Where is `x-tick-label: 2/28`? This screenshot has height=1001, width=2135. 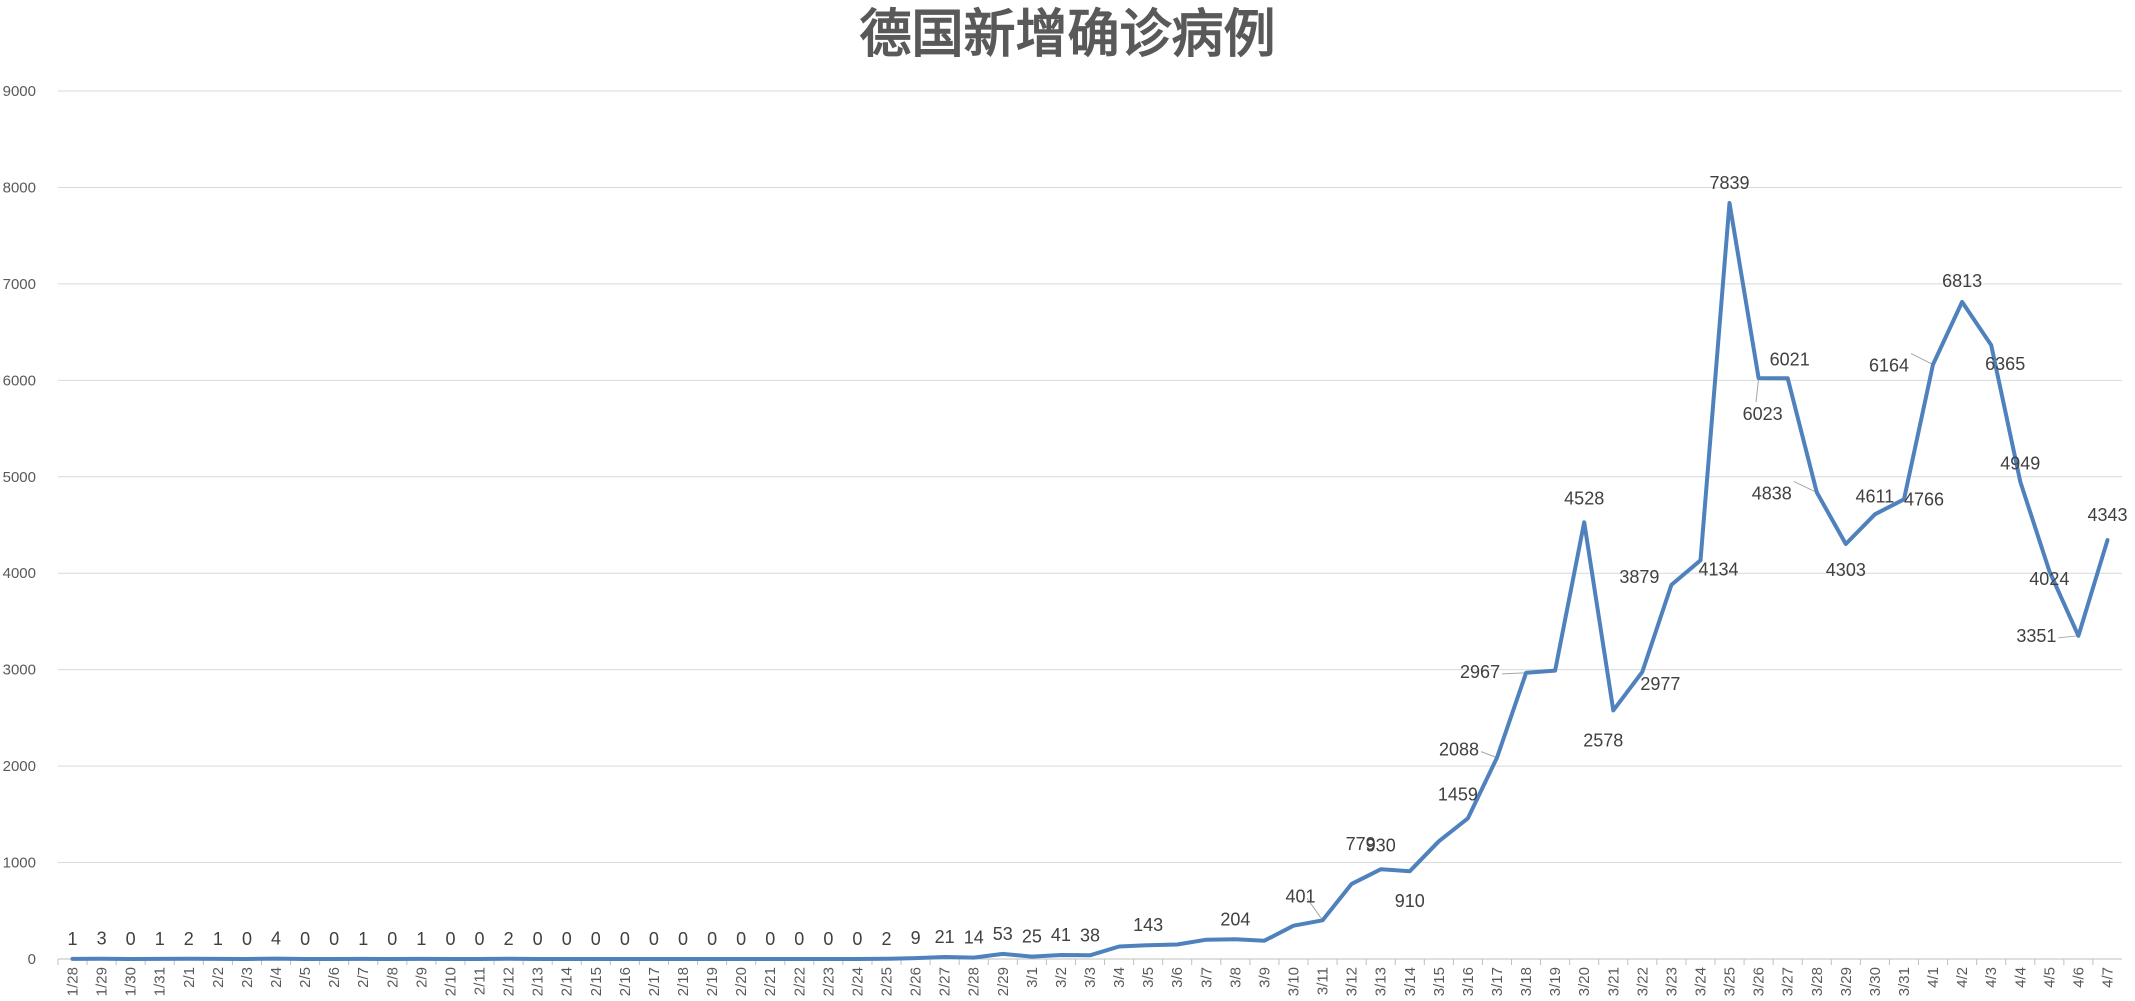
x-tick-label: 2/28 is located at coordinates (974, 981).